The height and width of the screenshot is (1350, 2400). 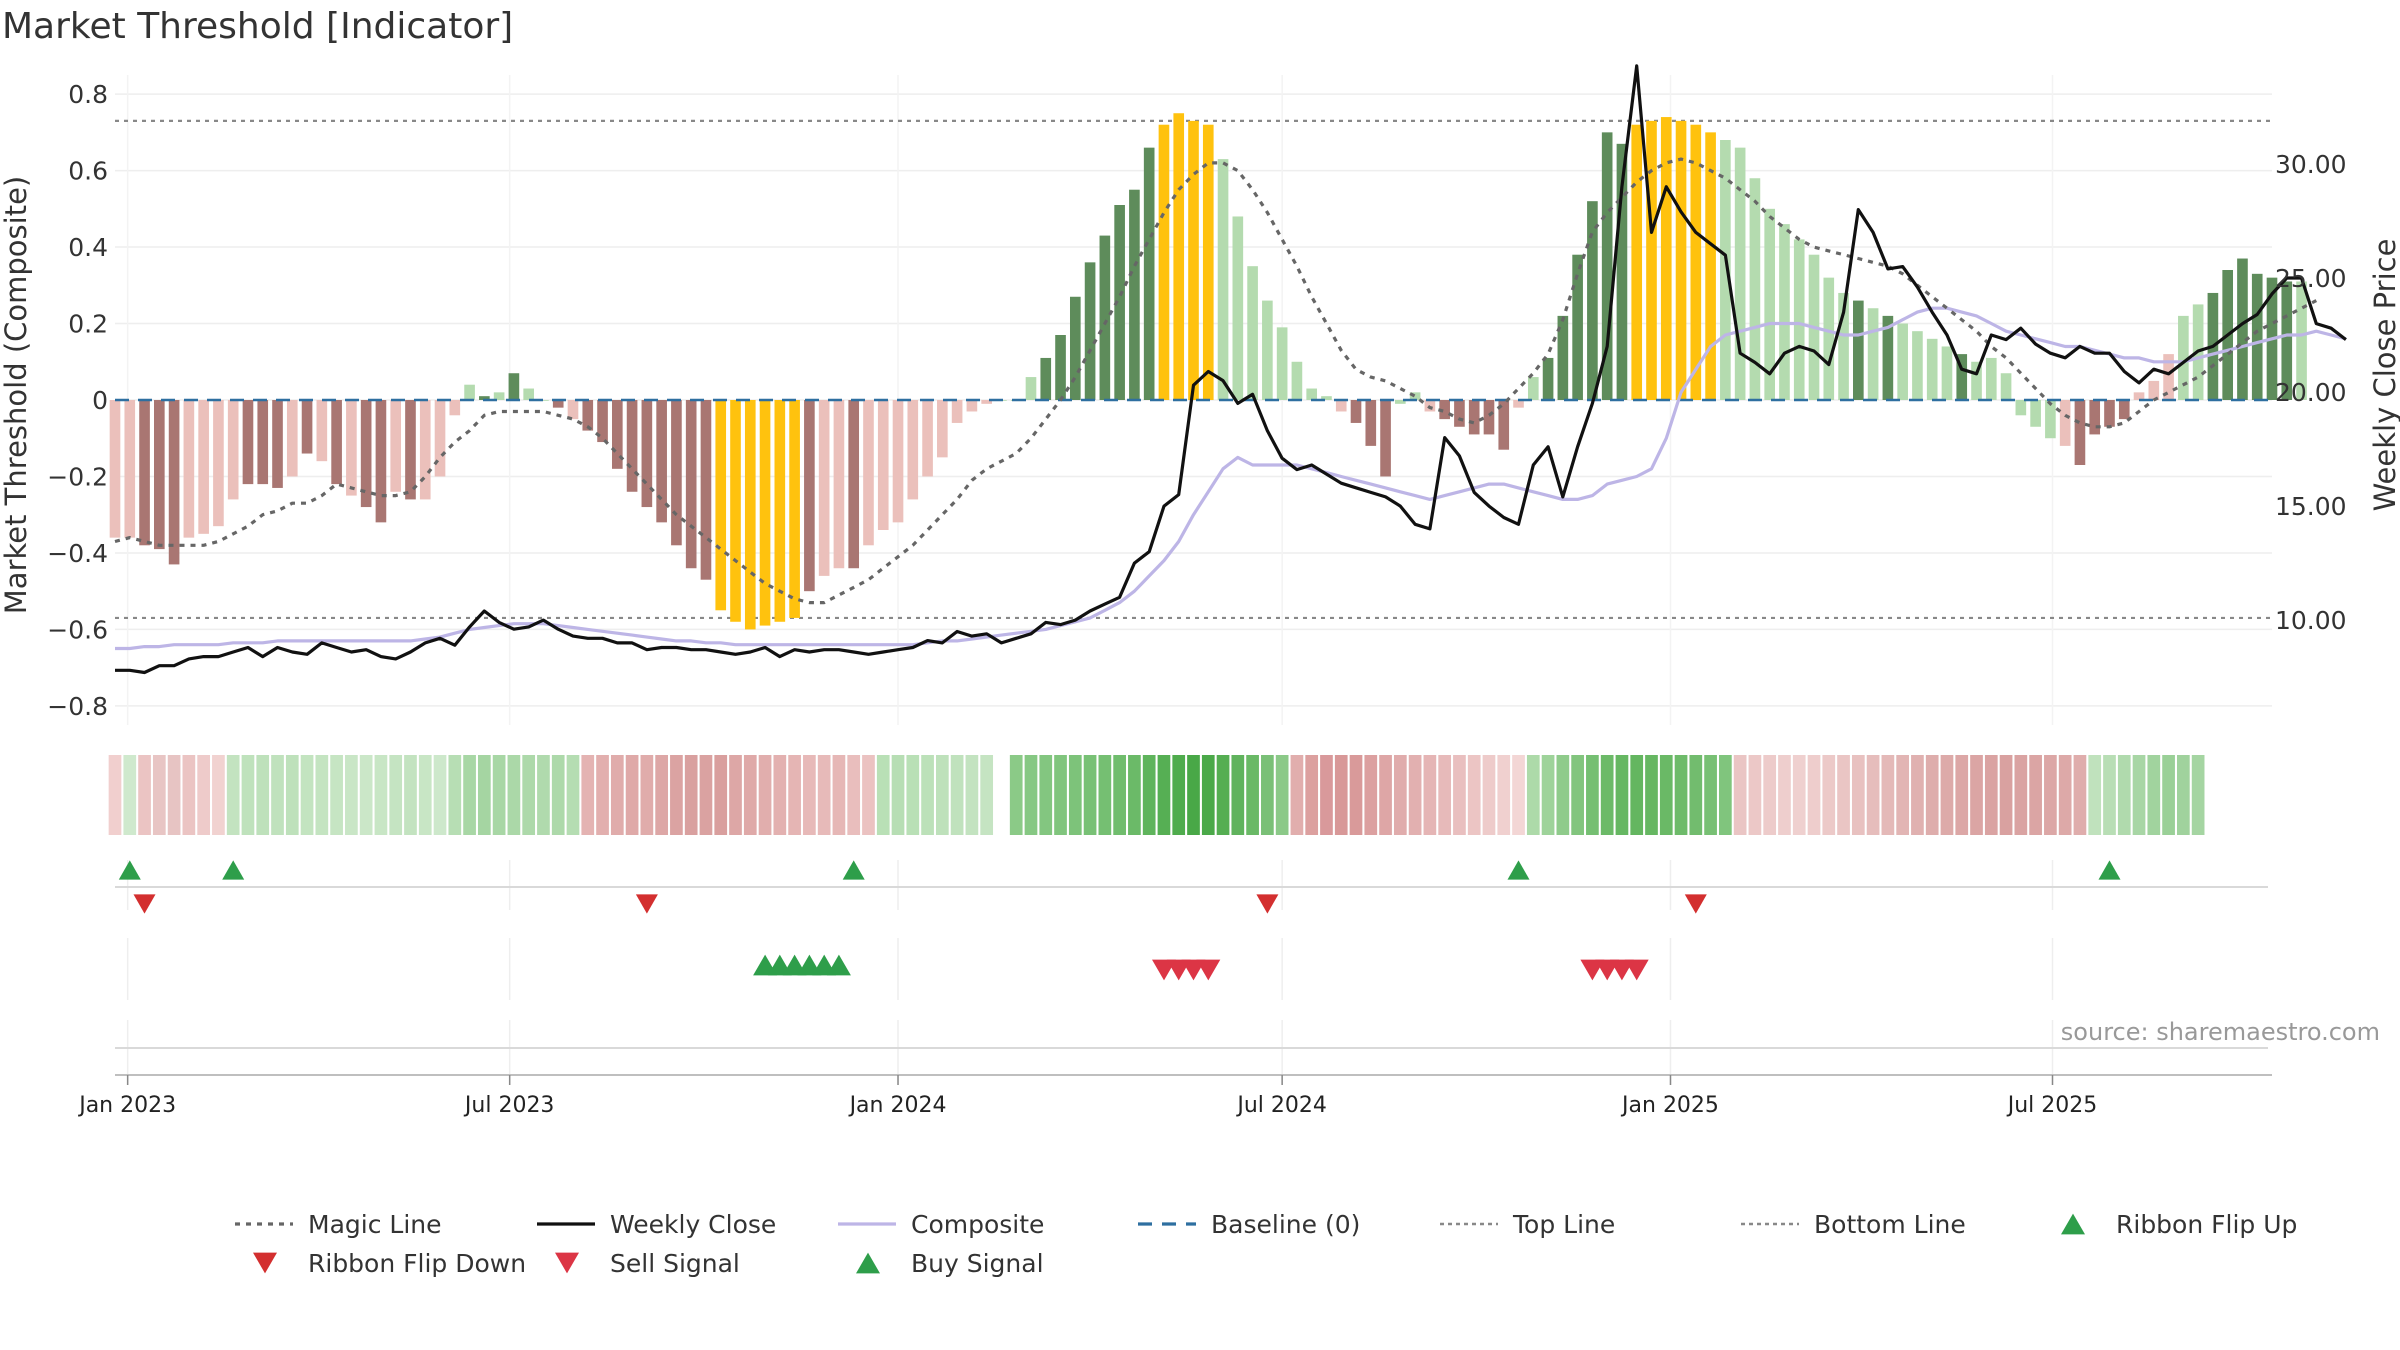 I want to click on x-tick-label: Jan 2025, so click(x=1669, y=1105).